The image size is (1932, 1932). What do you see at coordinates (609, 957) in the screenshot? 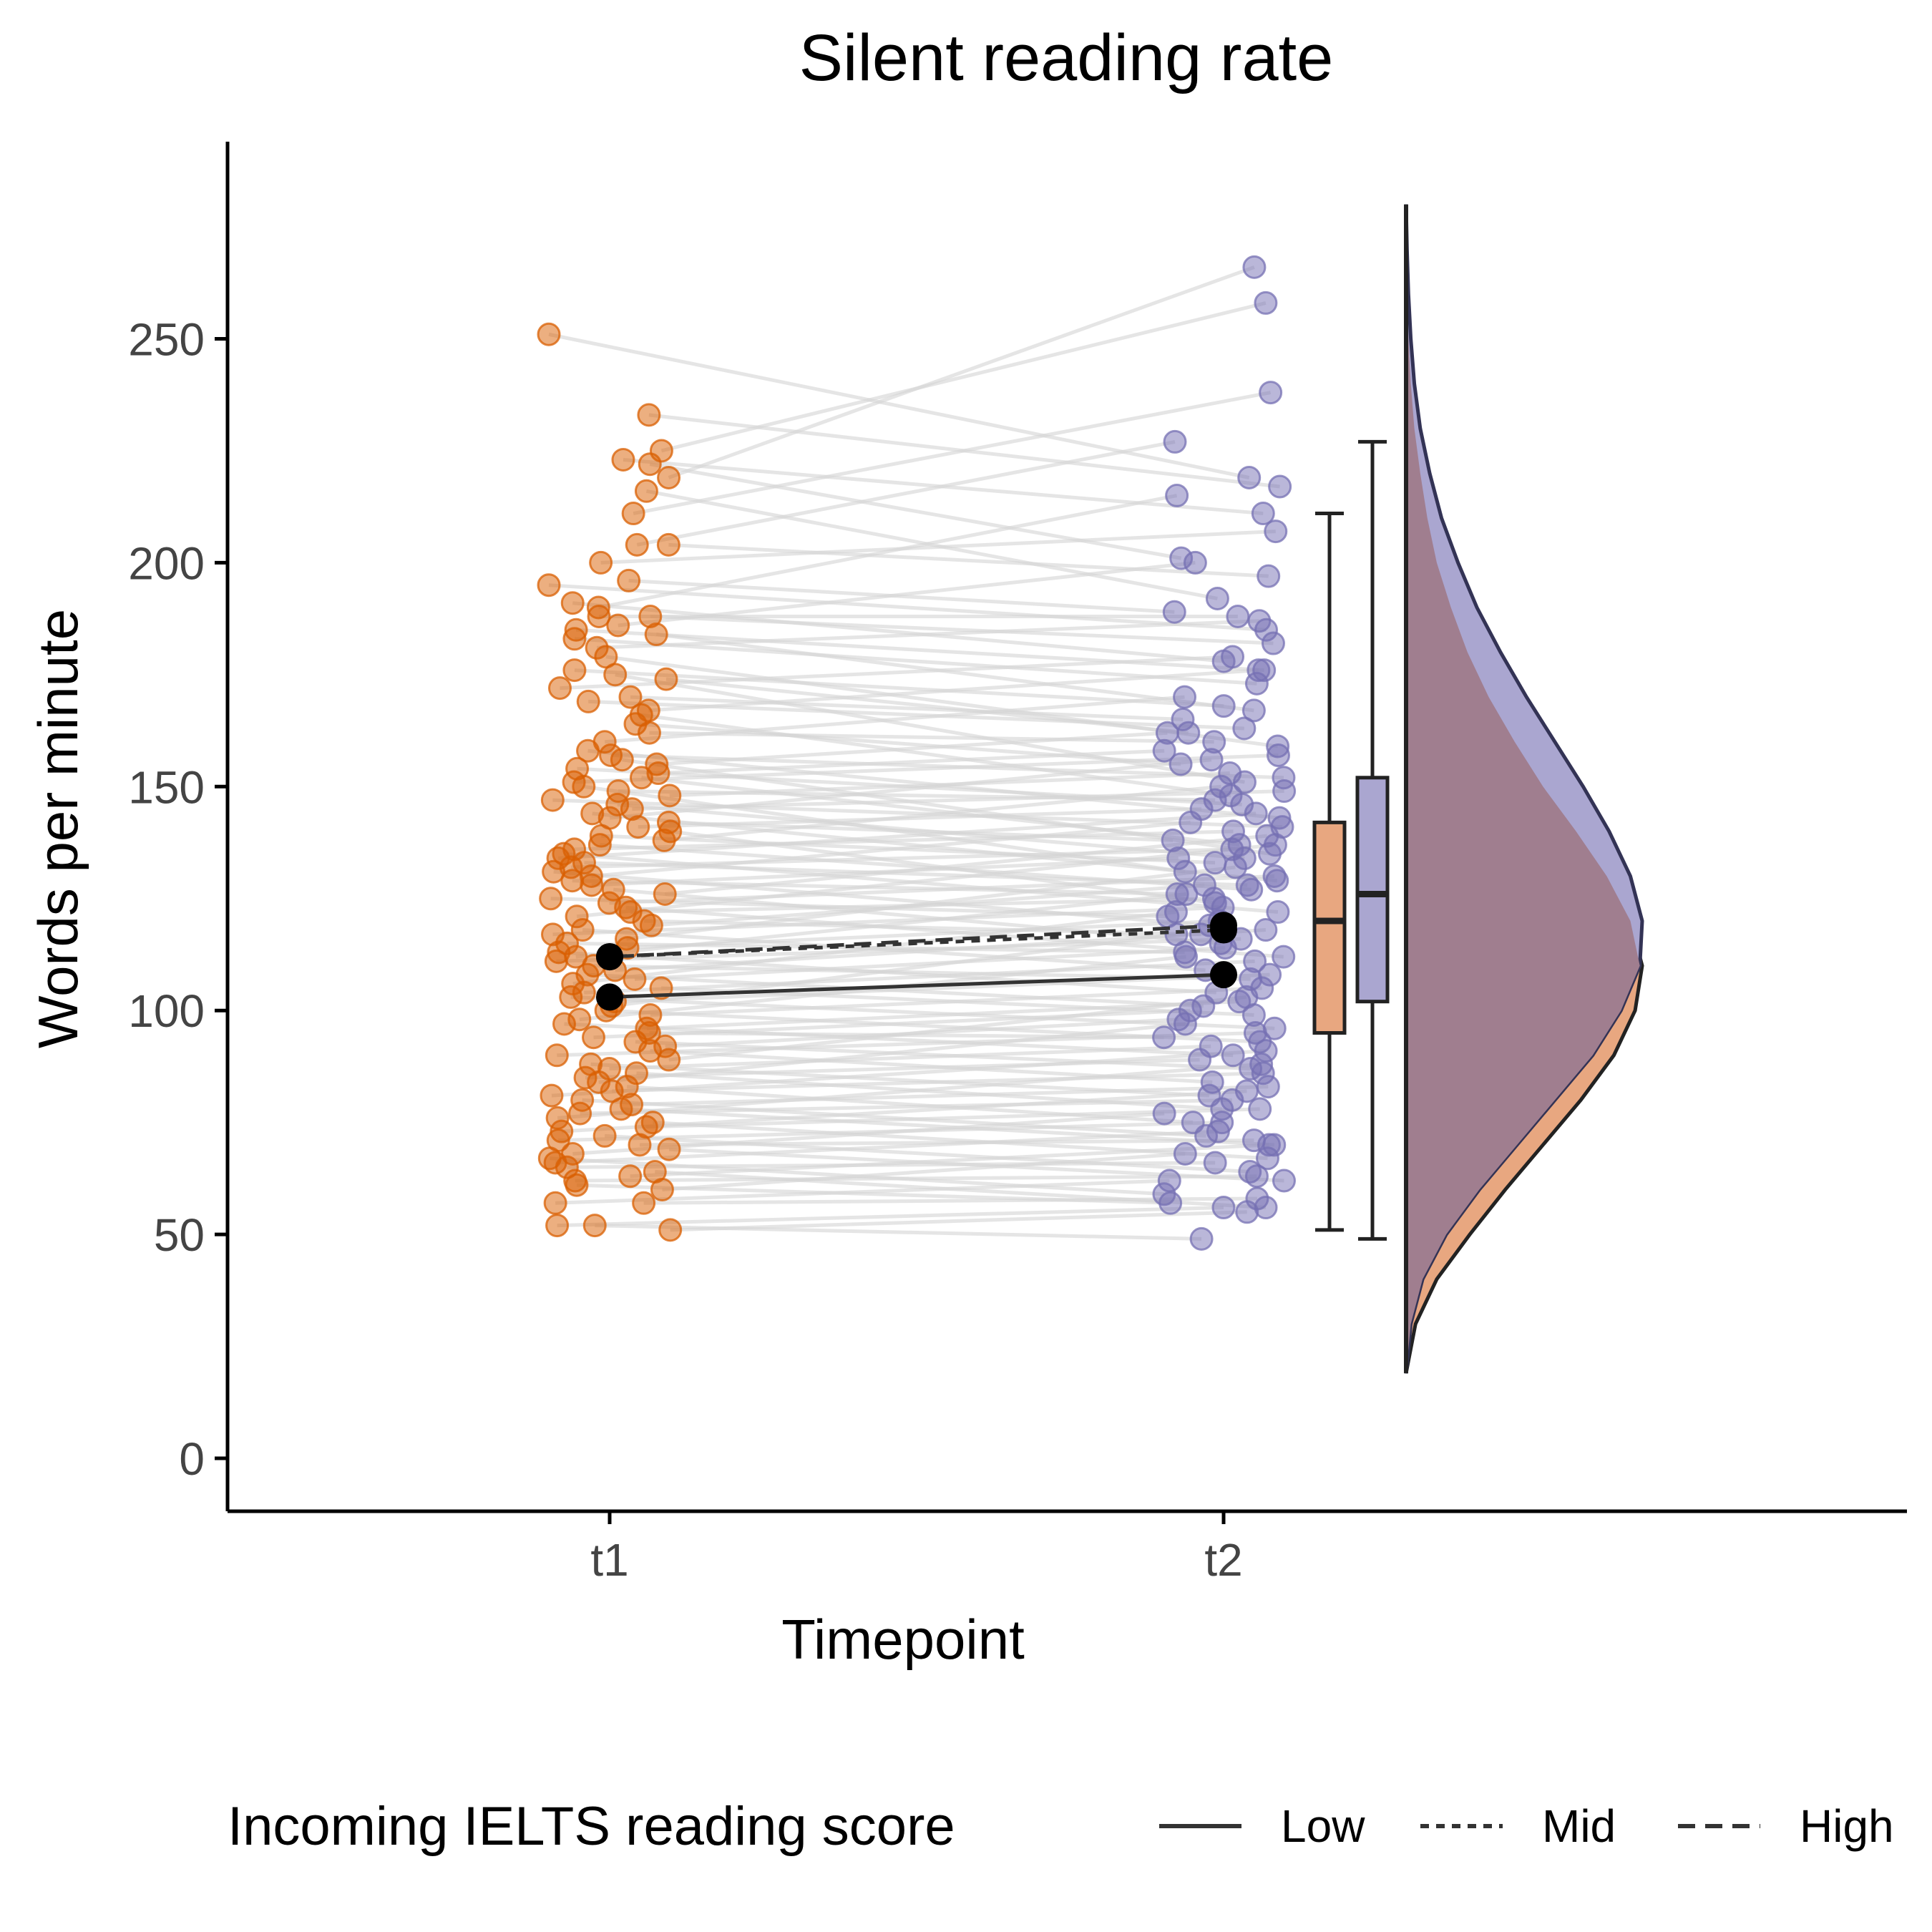
I see `mean-point-high-t1` at bounding box center [609, 957].